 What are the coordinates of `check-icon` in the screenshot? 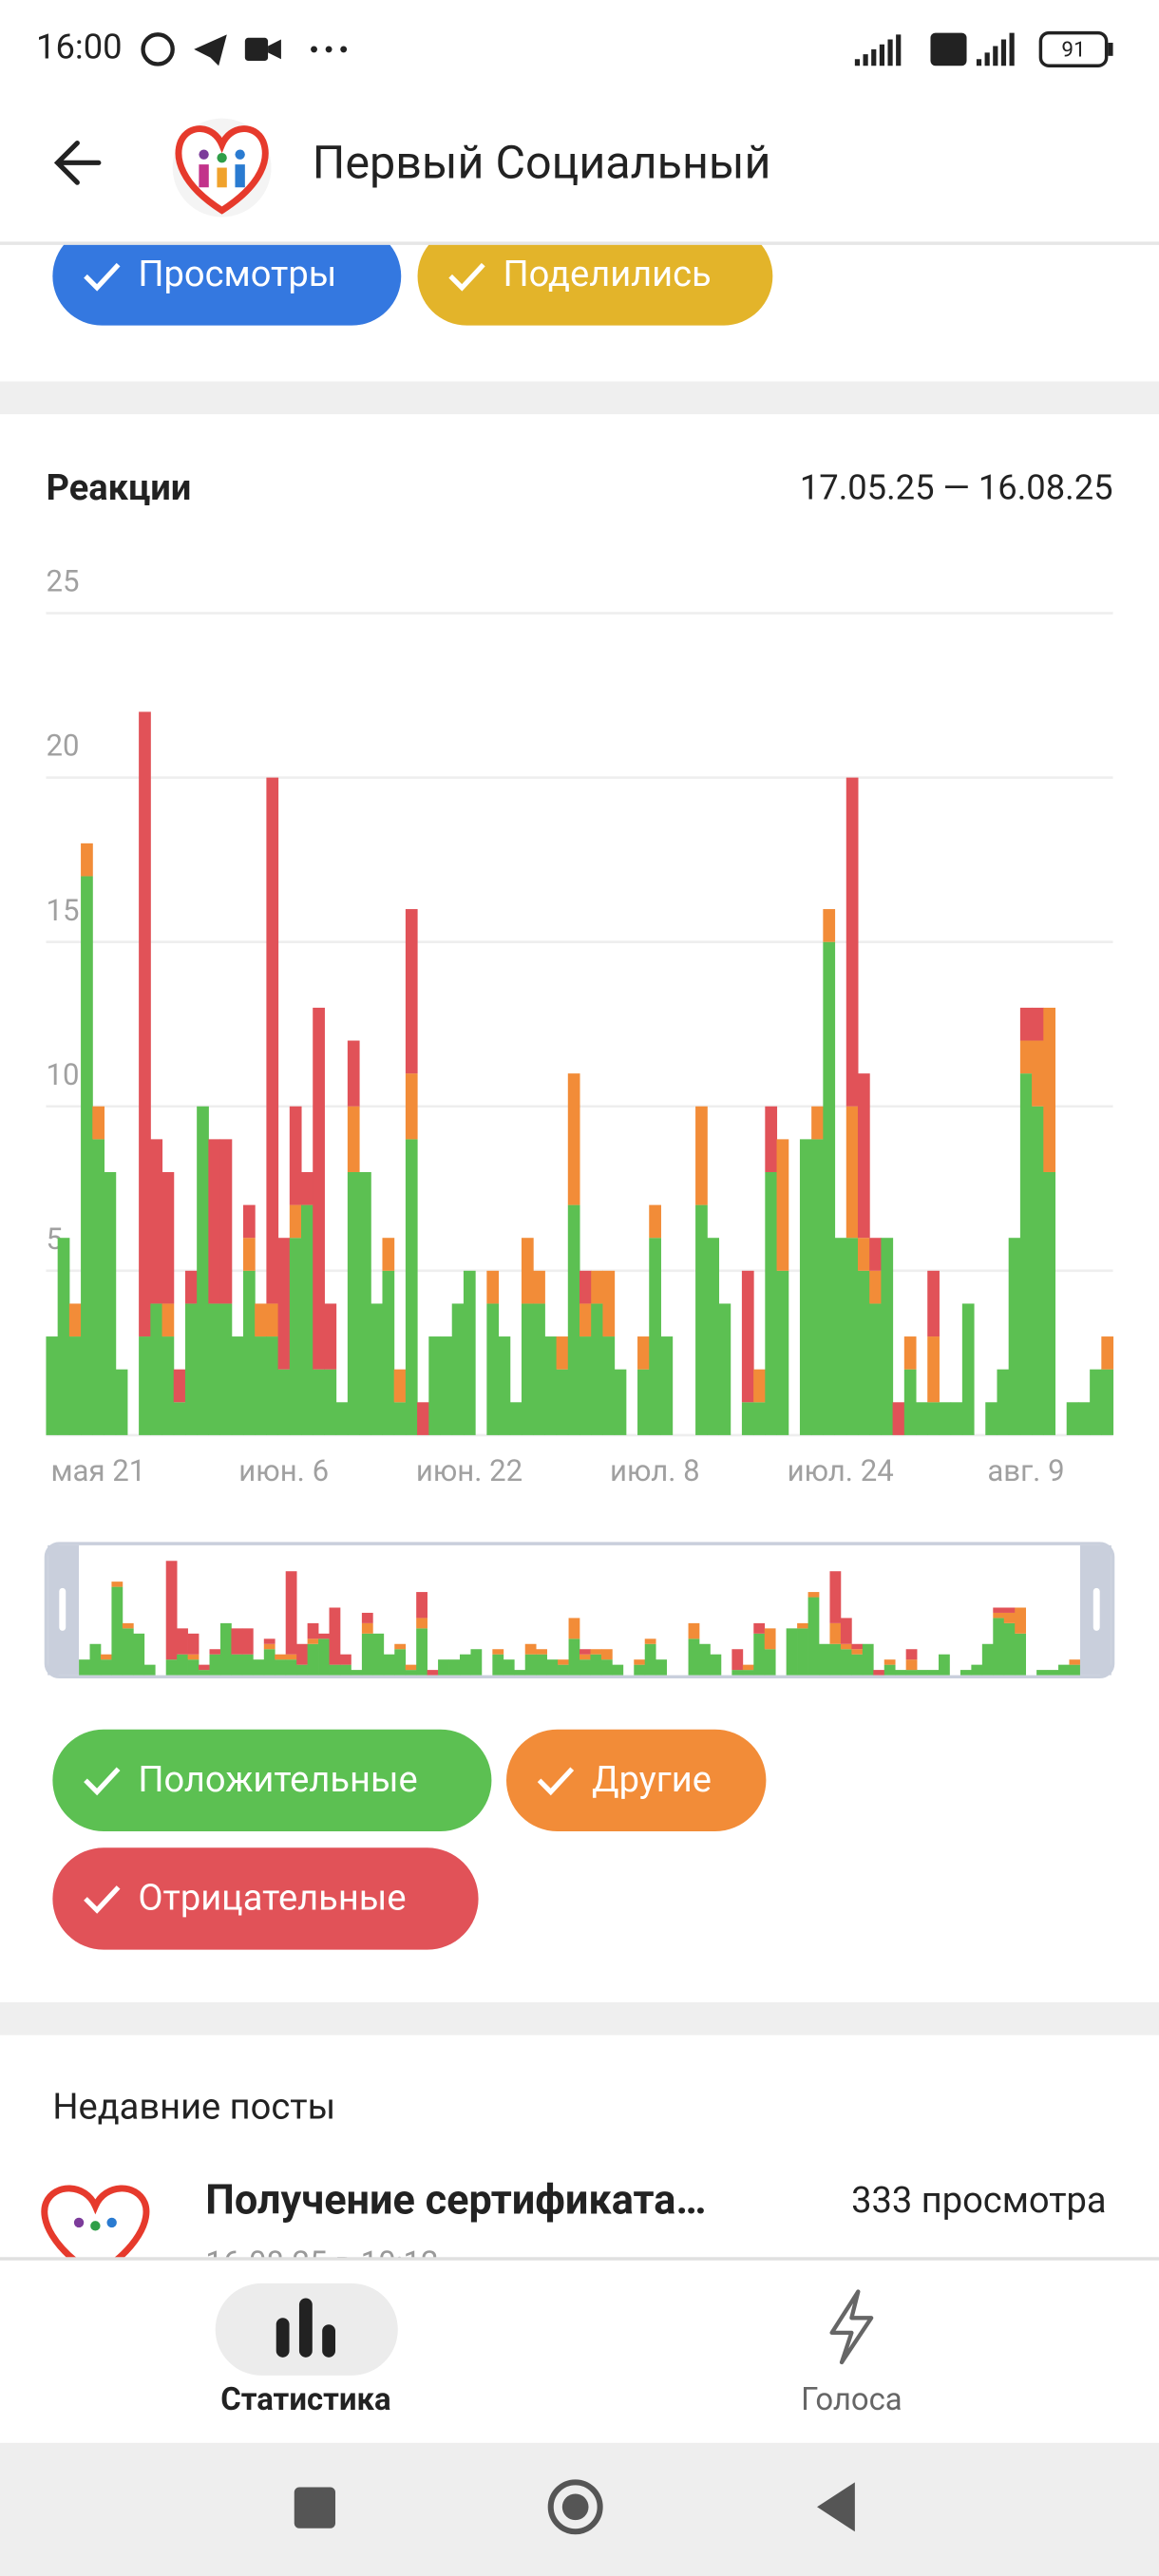 It's located at (556, 1781).